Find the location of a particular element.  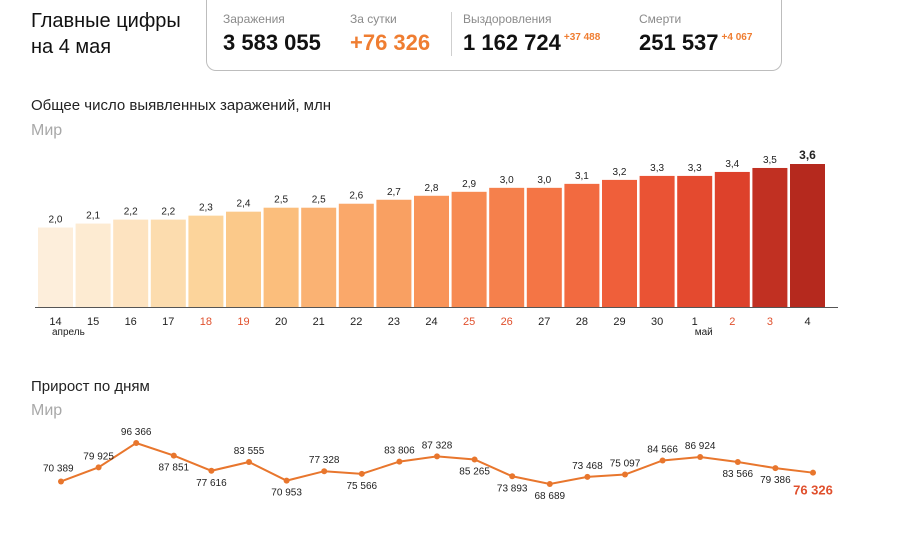

line-value-label: 83 555 is located at coordinates (249, 451).